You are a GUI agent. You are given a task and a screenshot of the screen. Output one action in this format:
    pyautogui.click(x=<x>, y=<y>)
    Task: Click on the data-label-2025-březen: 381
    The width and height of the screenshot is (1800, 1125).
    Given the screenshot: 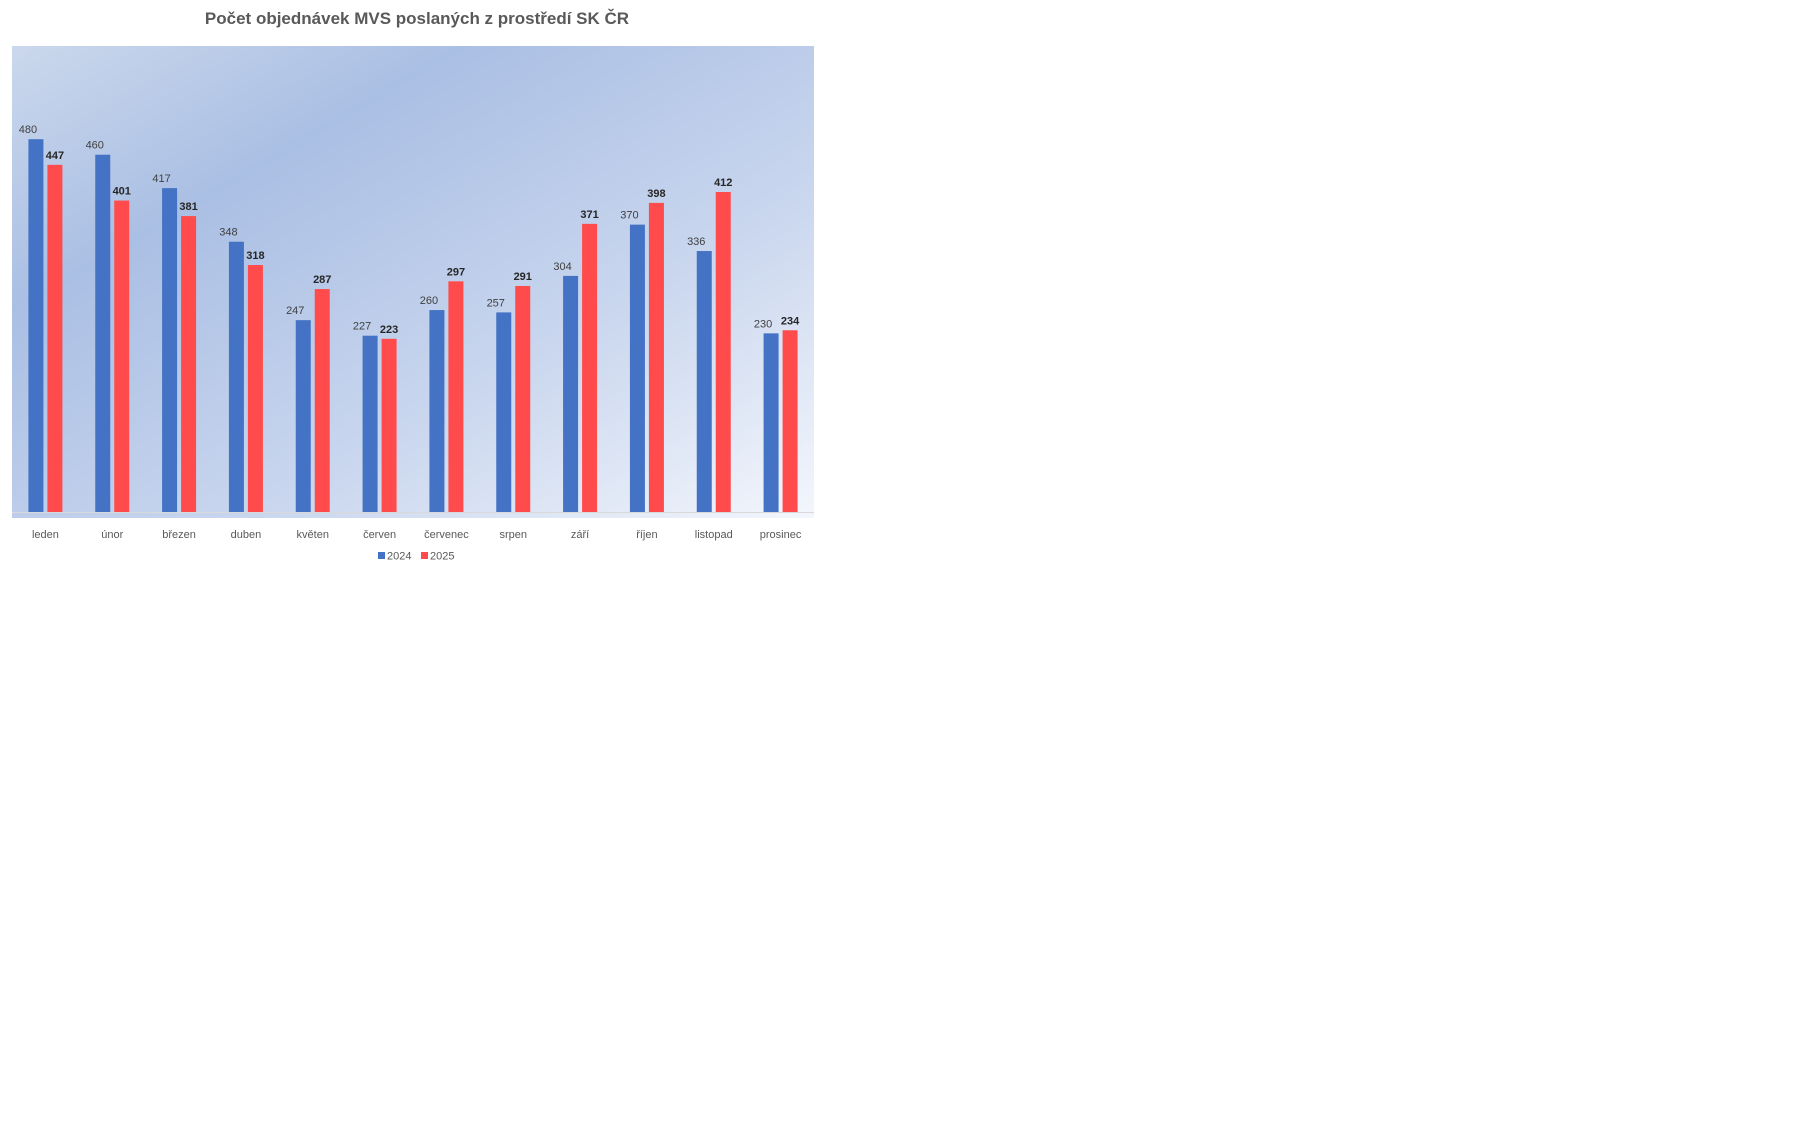 What is the action you would take?
    pyautogui.click(x=188, y=207)
    